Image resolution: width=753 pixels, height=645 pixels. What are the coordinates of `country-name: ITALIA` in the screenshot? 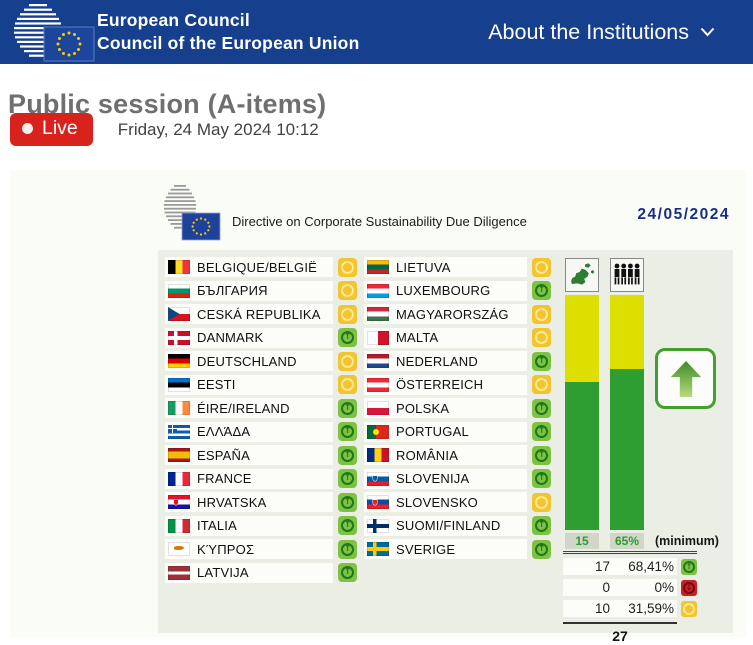 It's located at (217, 525).